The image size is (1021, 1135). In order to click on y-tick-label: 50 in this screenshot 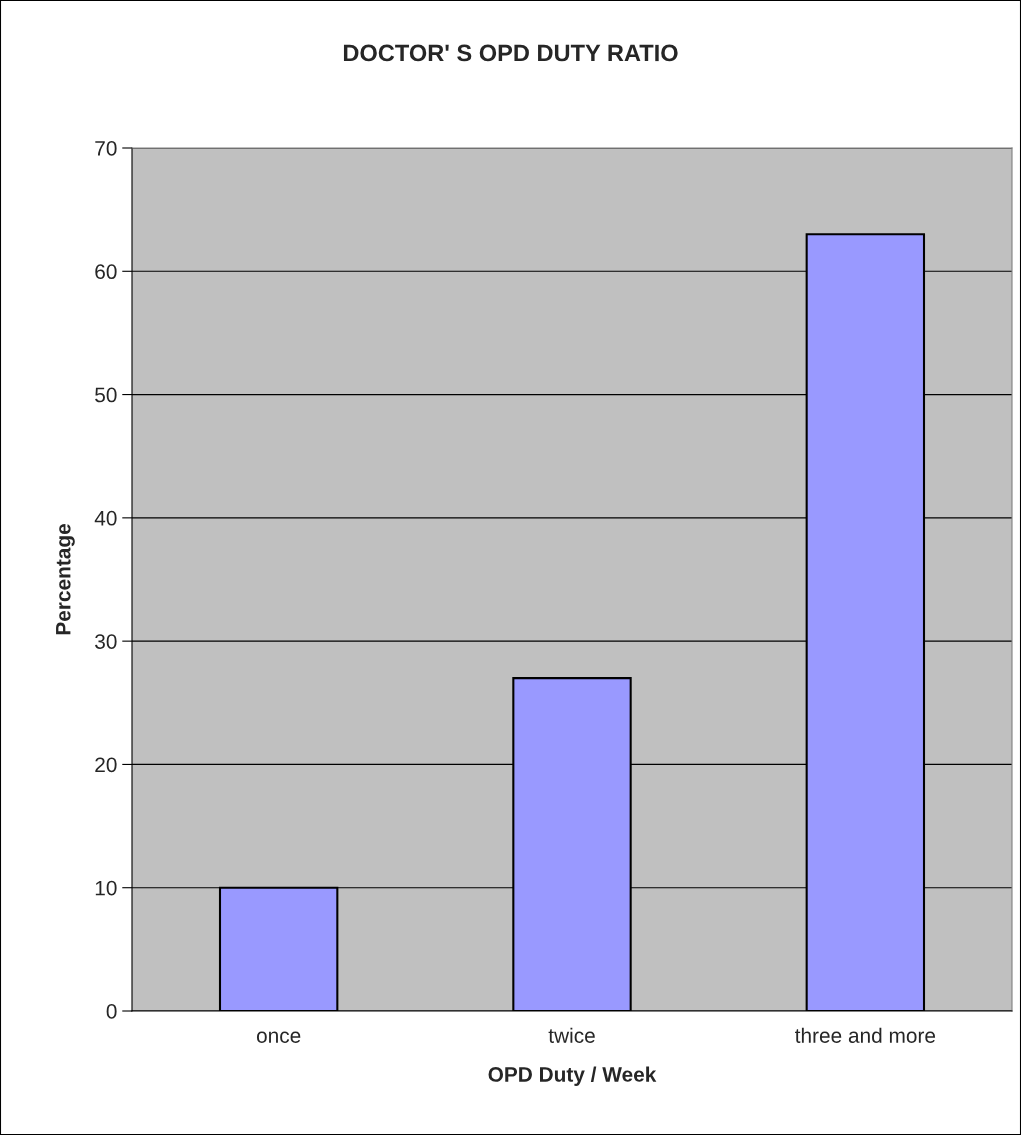, I will do `click(106, 395)`.